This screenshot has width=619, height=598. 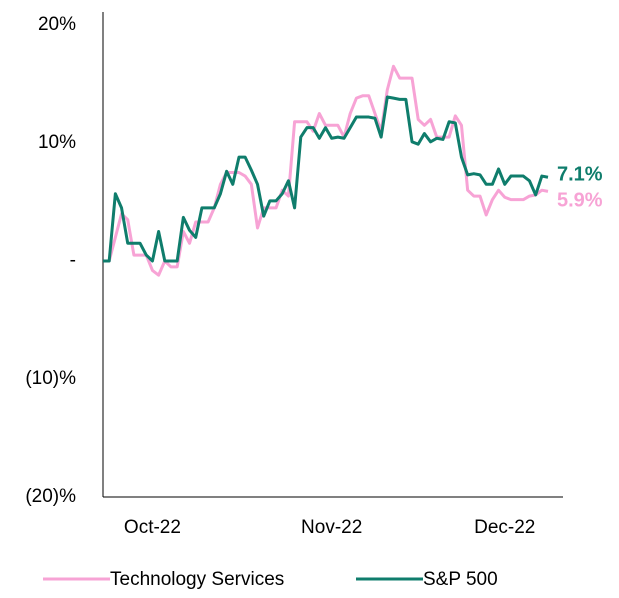 What do you see at coordinates (580, 175) in the screenshot?
I see `end-label: 7.1%` at bounding box center [580, 175].